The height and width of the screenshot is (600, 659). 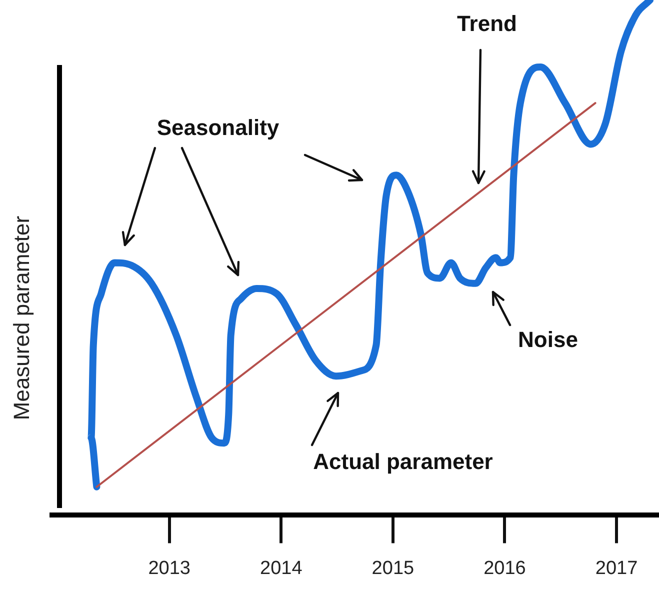 I want to click on x-tick-label: 2016, so click(x=505, y=568).